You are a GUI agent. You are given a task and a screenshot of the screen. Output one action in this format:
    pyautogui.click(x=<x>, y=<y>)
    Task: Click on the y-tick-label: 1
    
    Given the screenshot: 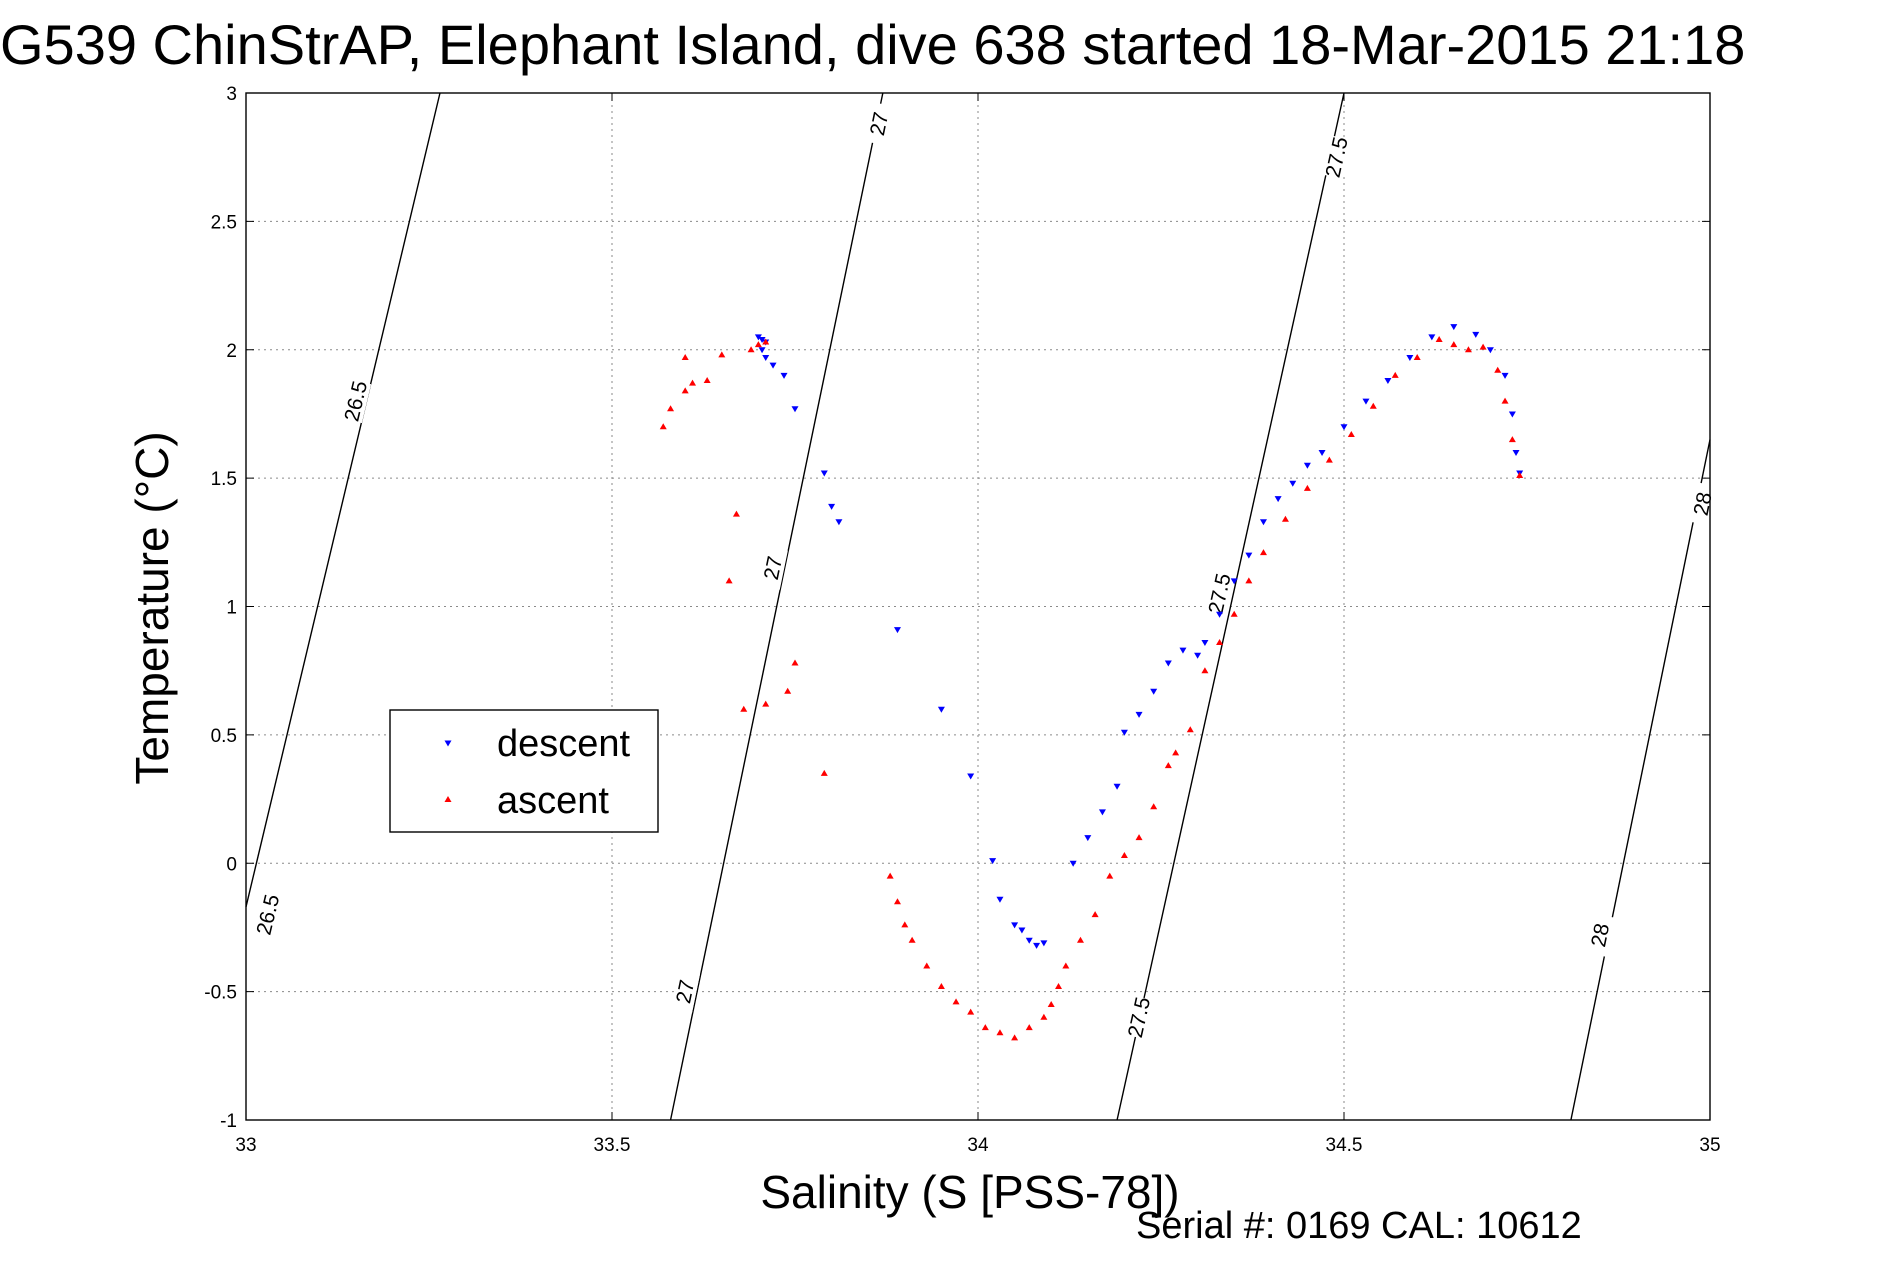 What is the action you would take?
    pyautogui.click(x=231, y=608)
    